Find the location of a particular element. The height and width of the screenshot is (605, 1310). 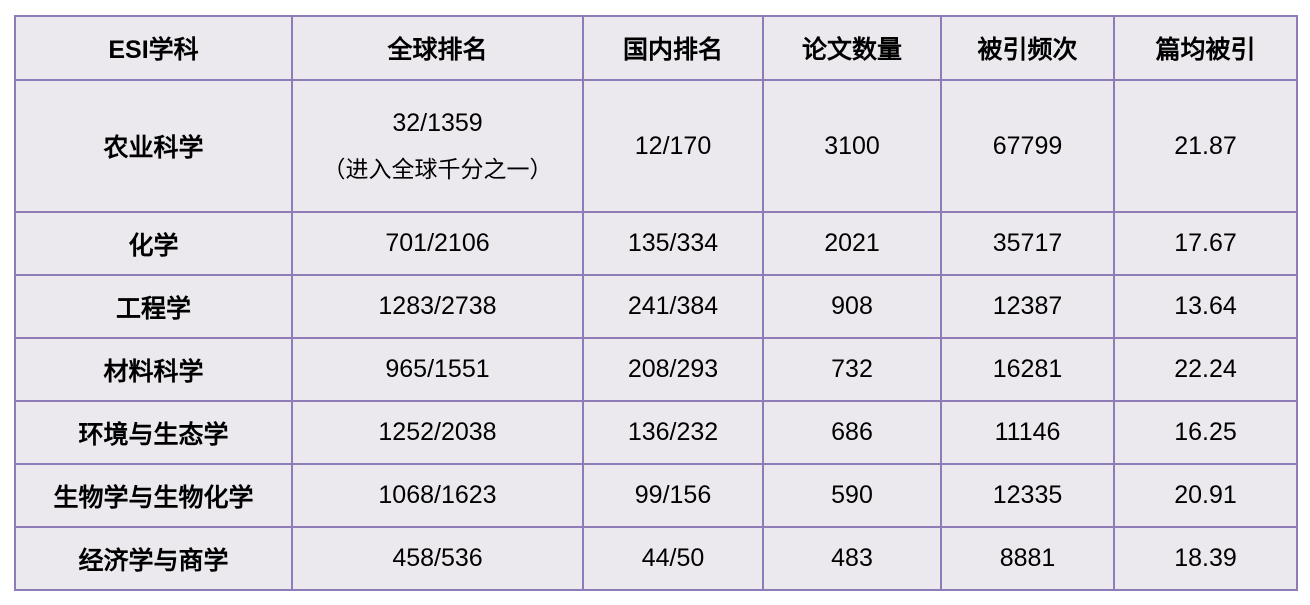

citations-cell-text: 11146 is located at coordinates (1027, 432).